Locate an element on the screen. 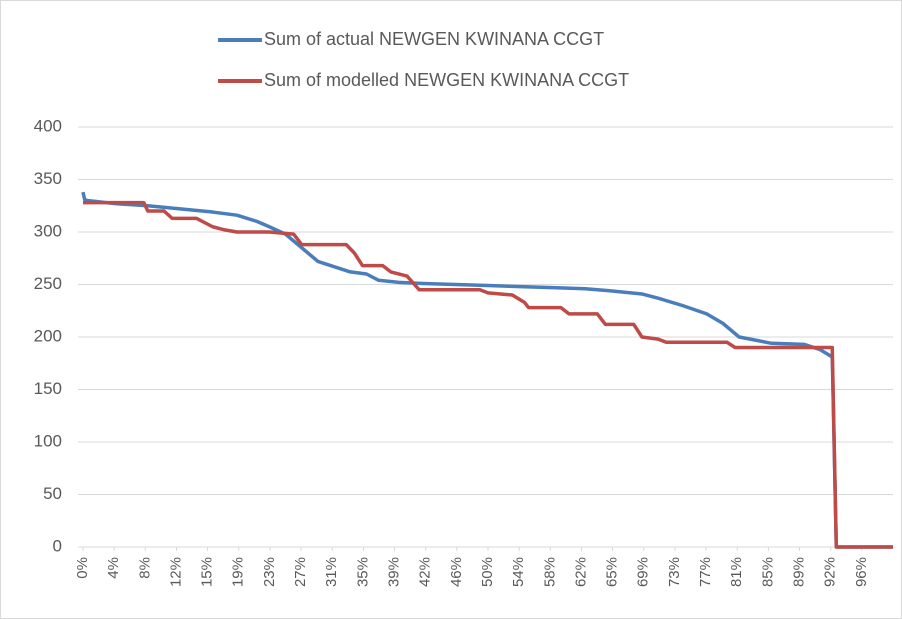 This screenshot has height=619, width=902. y-tick-label: 250 is located at coordinates (48, 283).